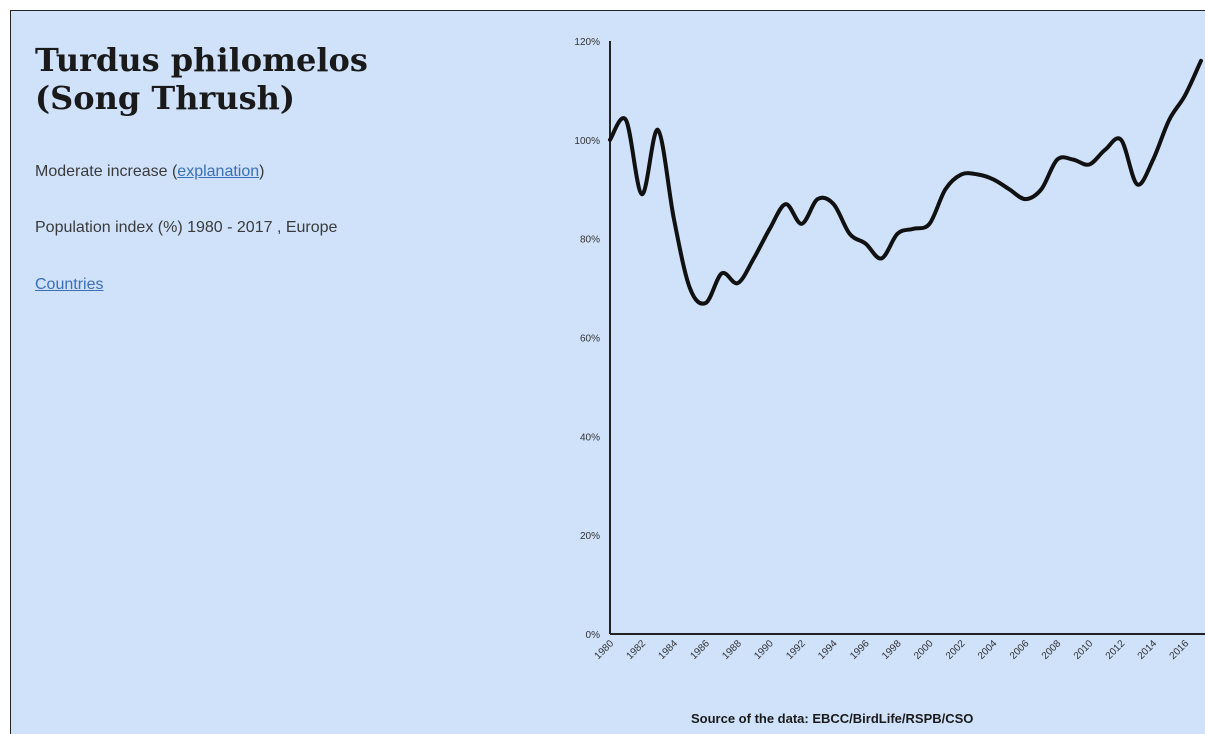  I want to click on trend-status-close: ), so click(262, 171).